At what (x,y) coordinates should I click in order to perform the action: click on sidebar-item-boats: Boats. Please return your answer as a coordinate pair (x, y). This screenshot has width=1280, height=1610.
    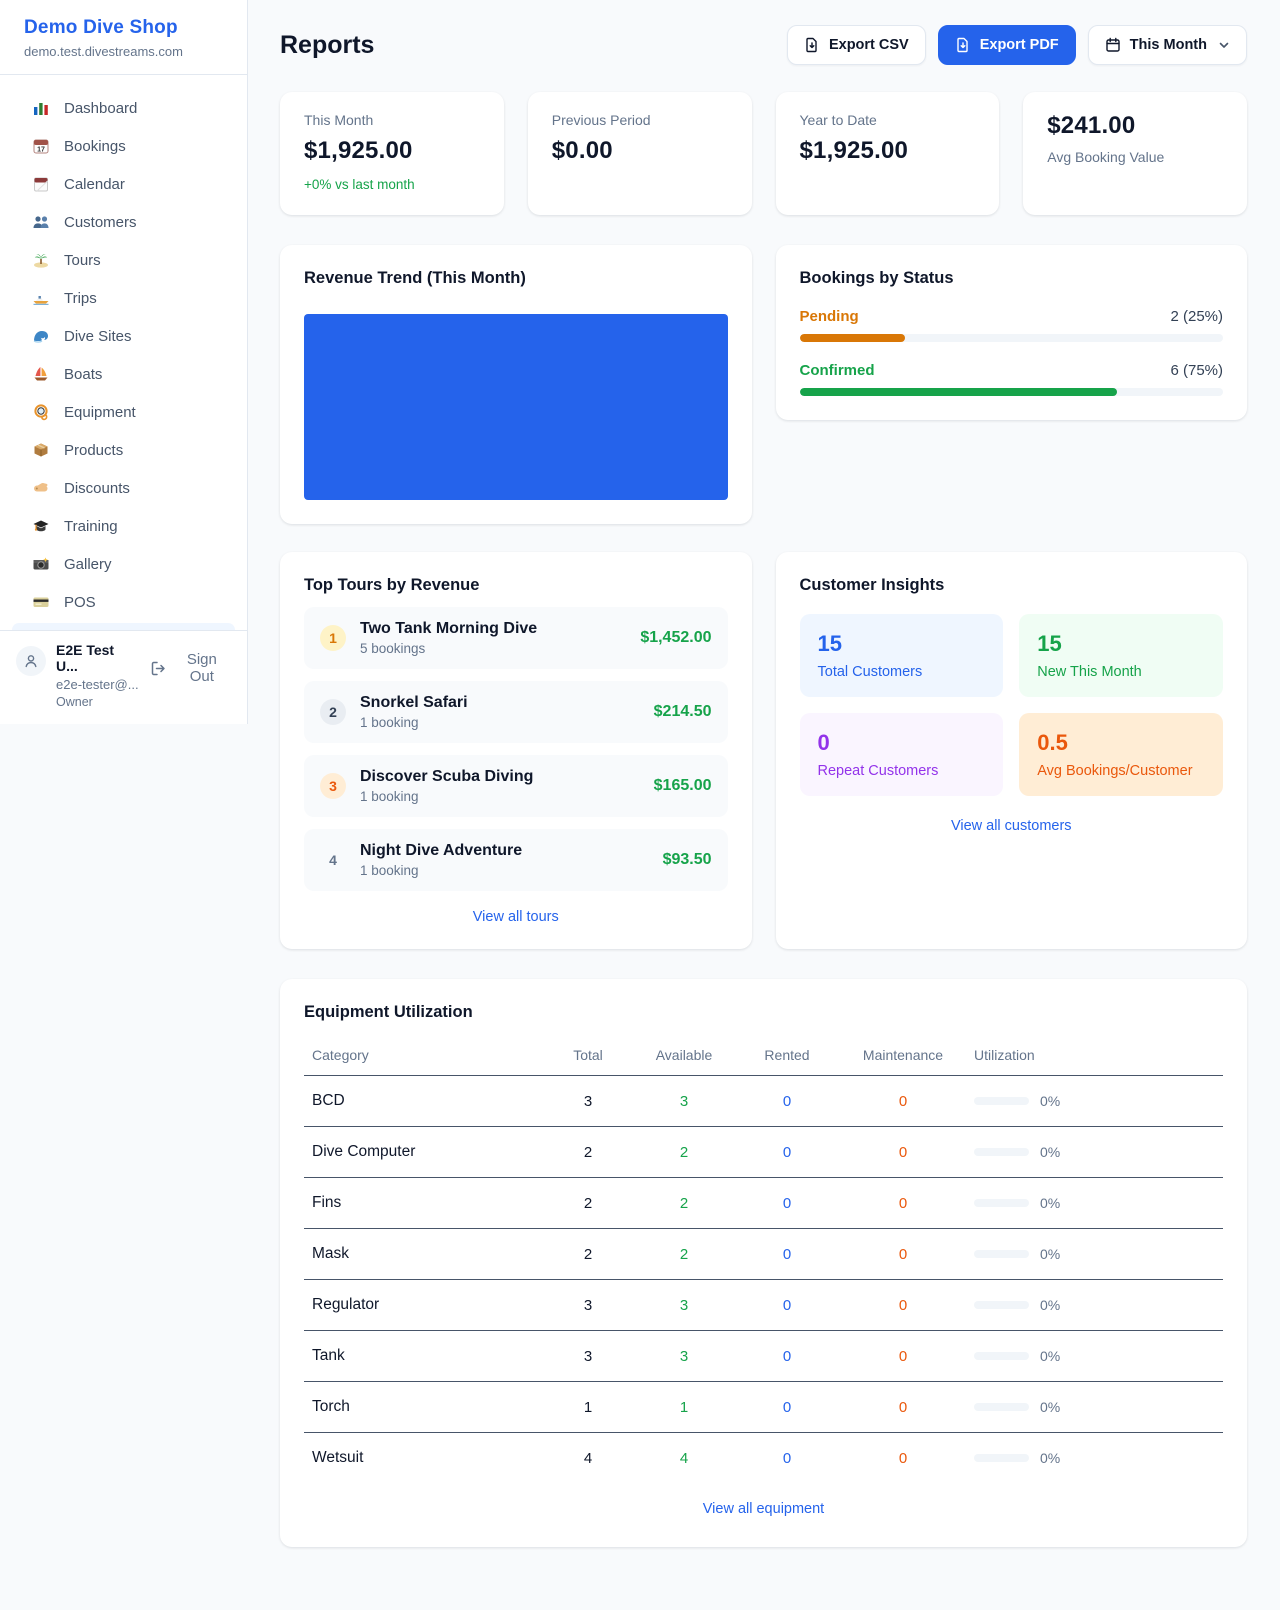
    Looking at the image, I should click on (123, 374).